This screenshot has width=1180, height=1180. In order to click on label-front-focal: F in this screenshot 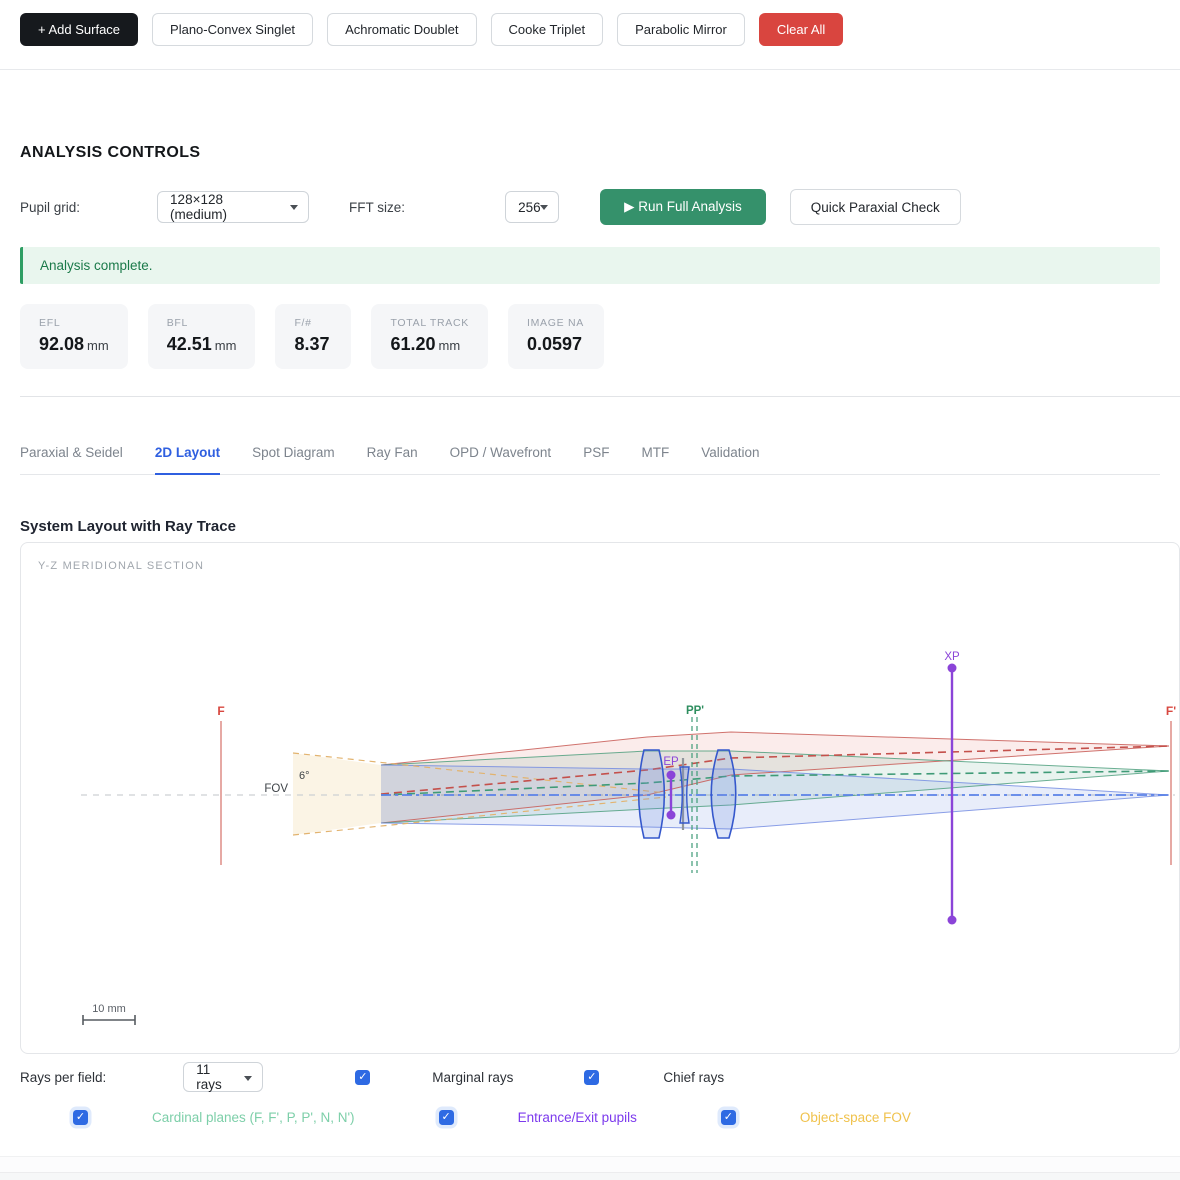, I will do `click(220, 711)`.